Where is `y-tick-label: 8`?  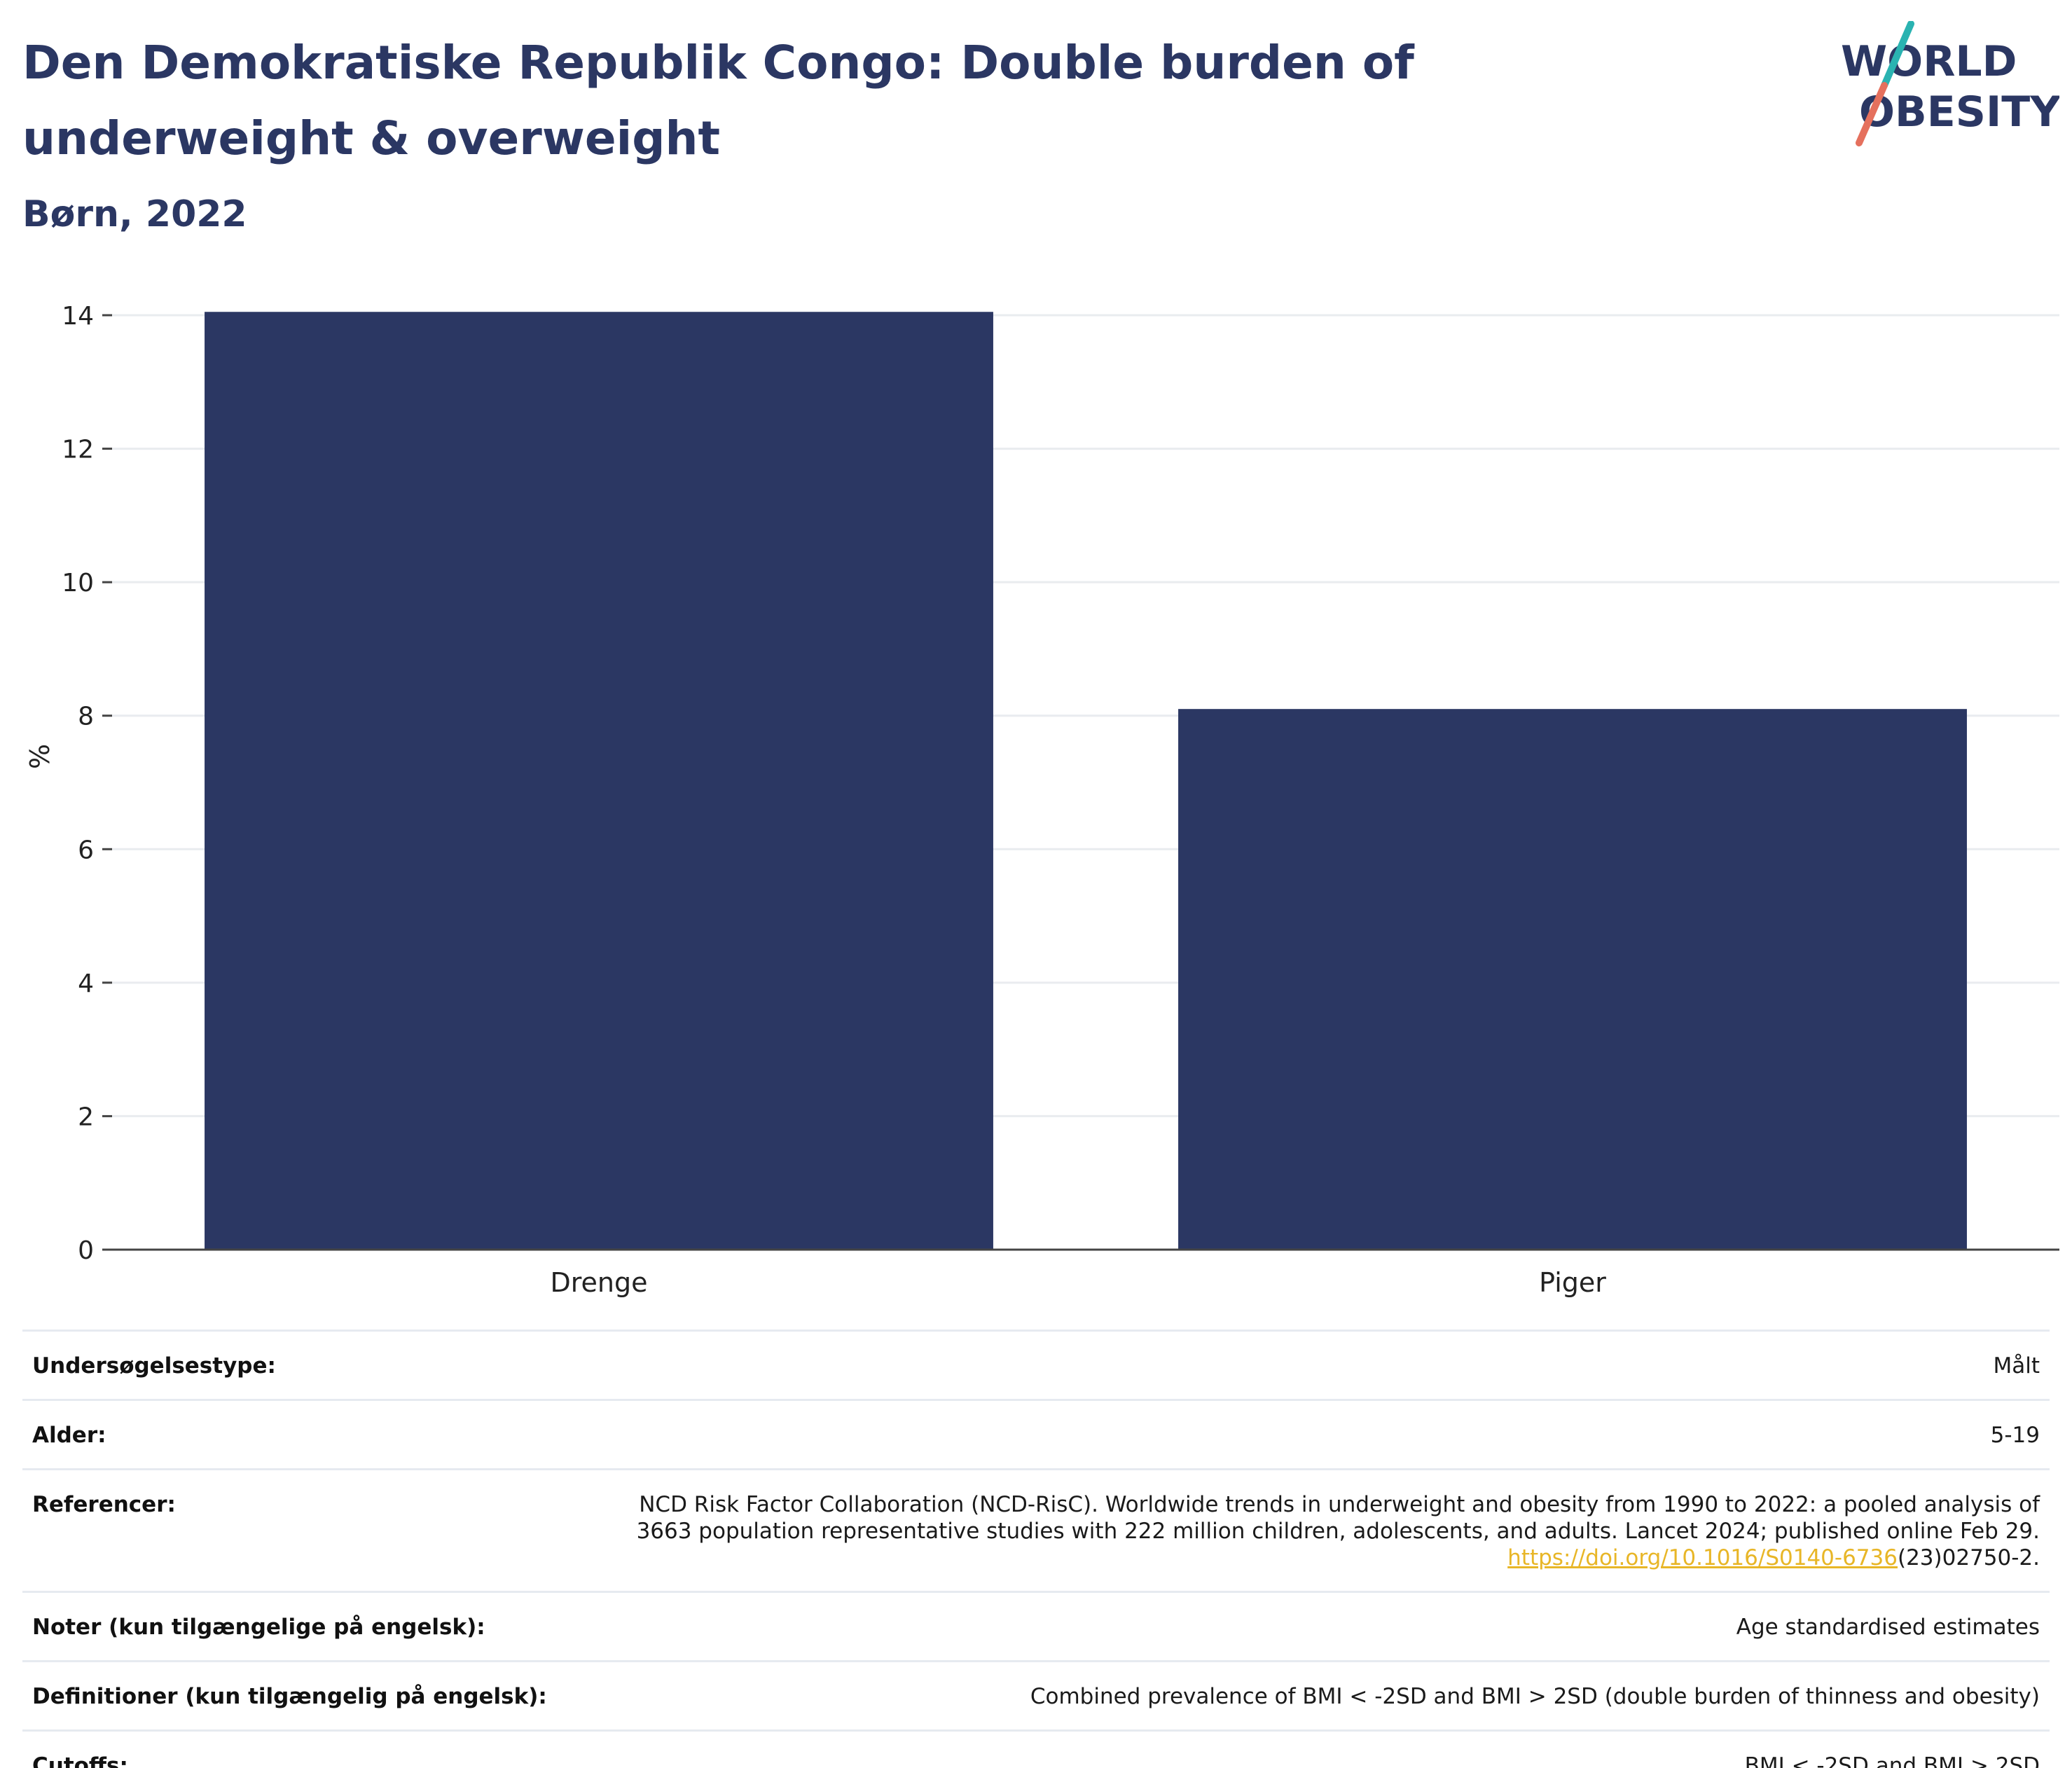 y-tick-label: 8 is located at coordinates (86, 717).